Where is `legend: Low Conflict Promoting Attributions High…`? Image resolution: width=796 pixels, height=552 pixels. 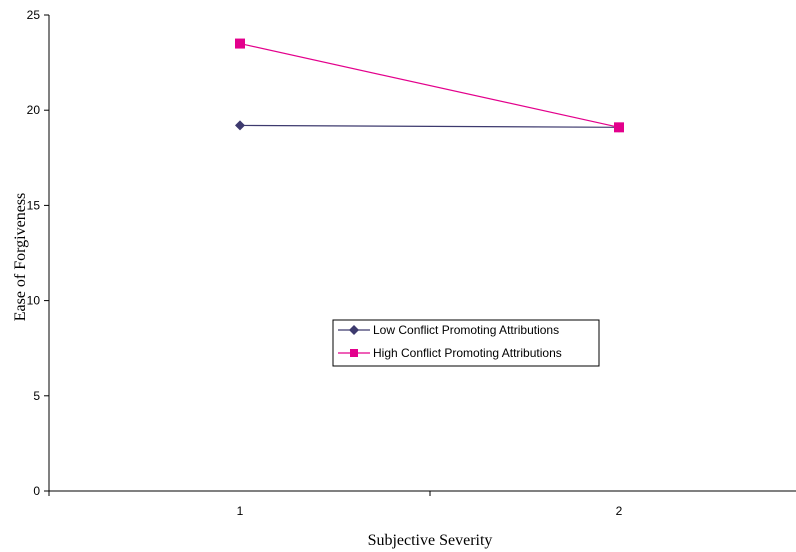 legend: Low Conflict Promoting Attributions High… is located at coordinates (466, 343).